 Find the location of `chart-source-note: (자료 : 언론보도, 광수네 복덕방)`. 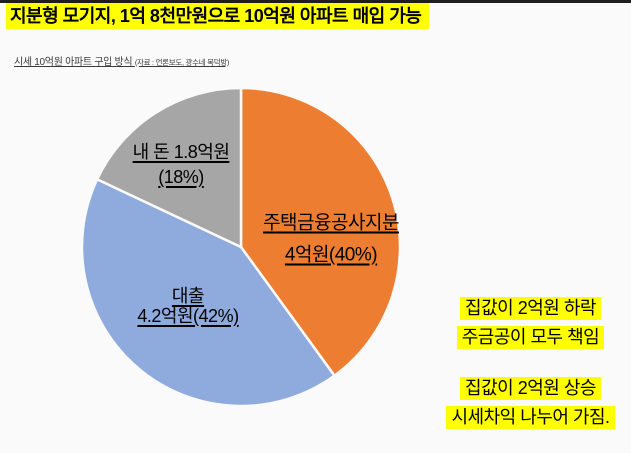

chart-source-note: (자료 : 언론보도, 광수네 복덕방) is located at coordinates (182, 62).